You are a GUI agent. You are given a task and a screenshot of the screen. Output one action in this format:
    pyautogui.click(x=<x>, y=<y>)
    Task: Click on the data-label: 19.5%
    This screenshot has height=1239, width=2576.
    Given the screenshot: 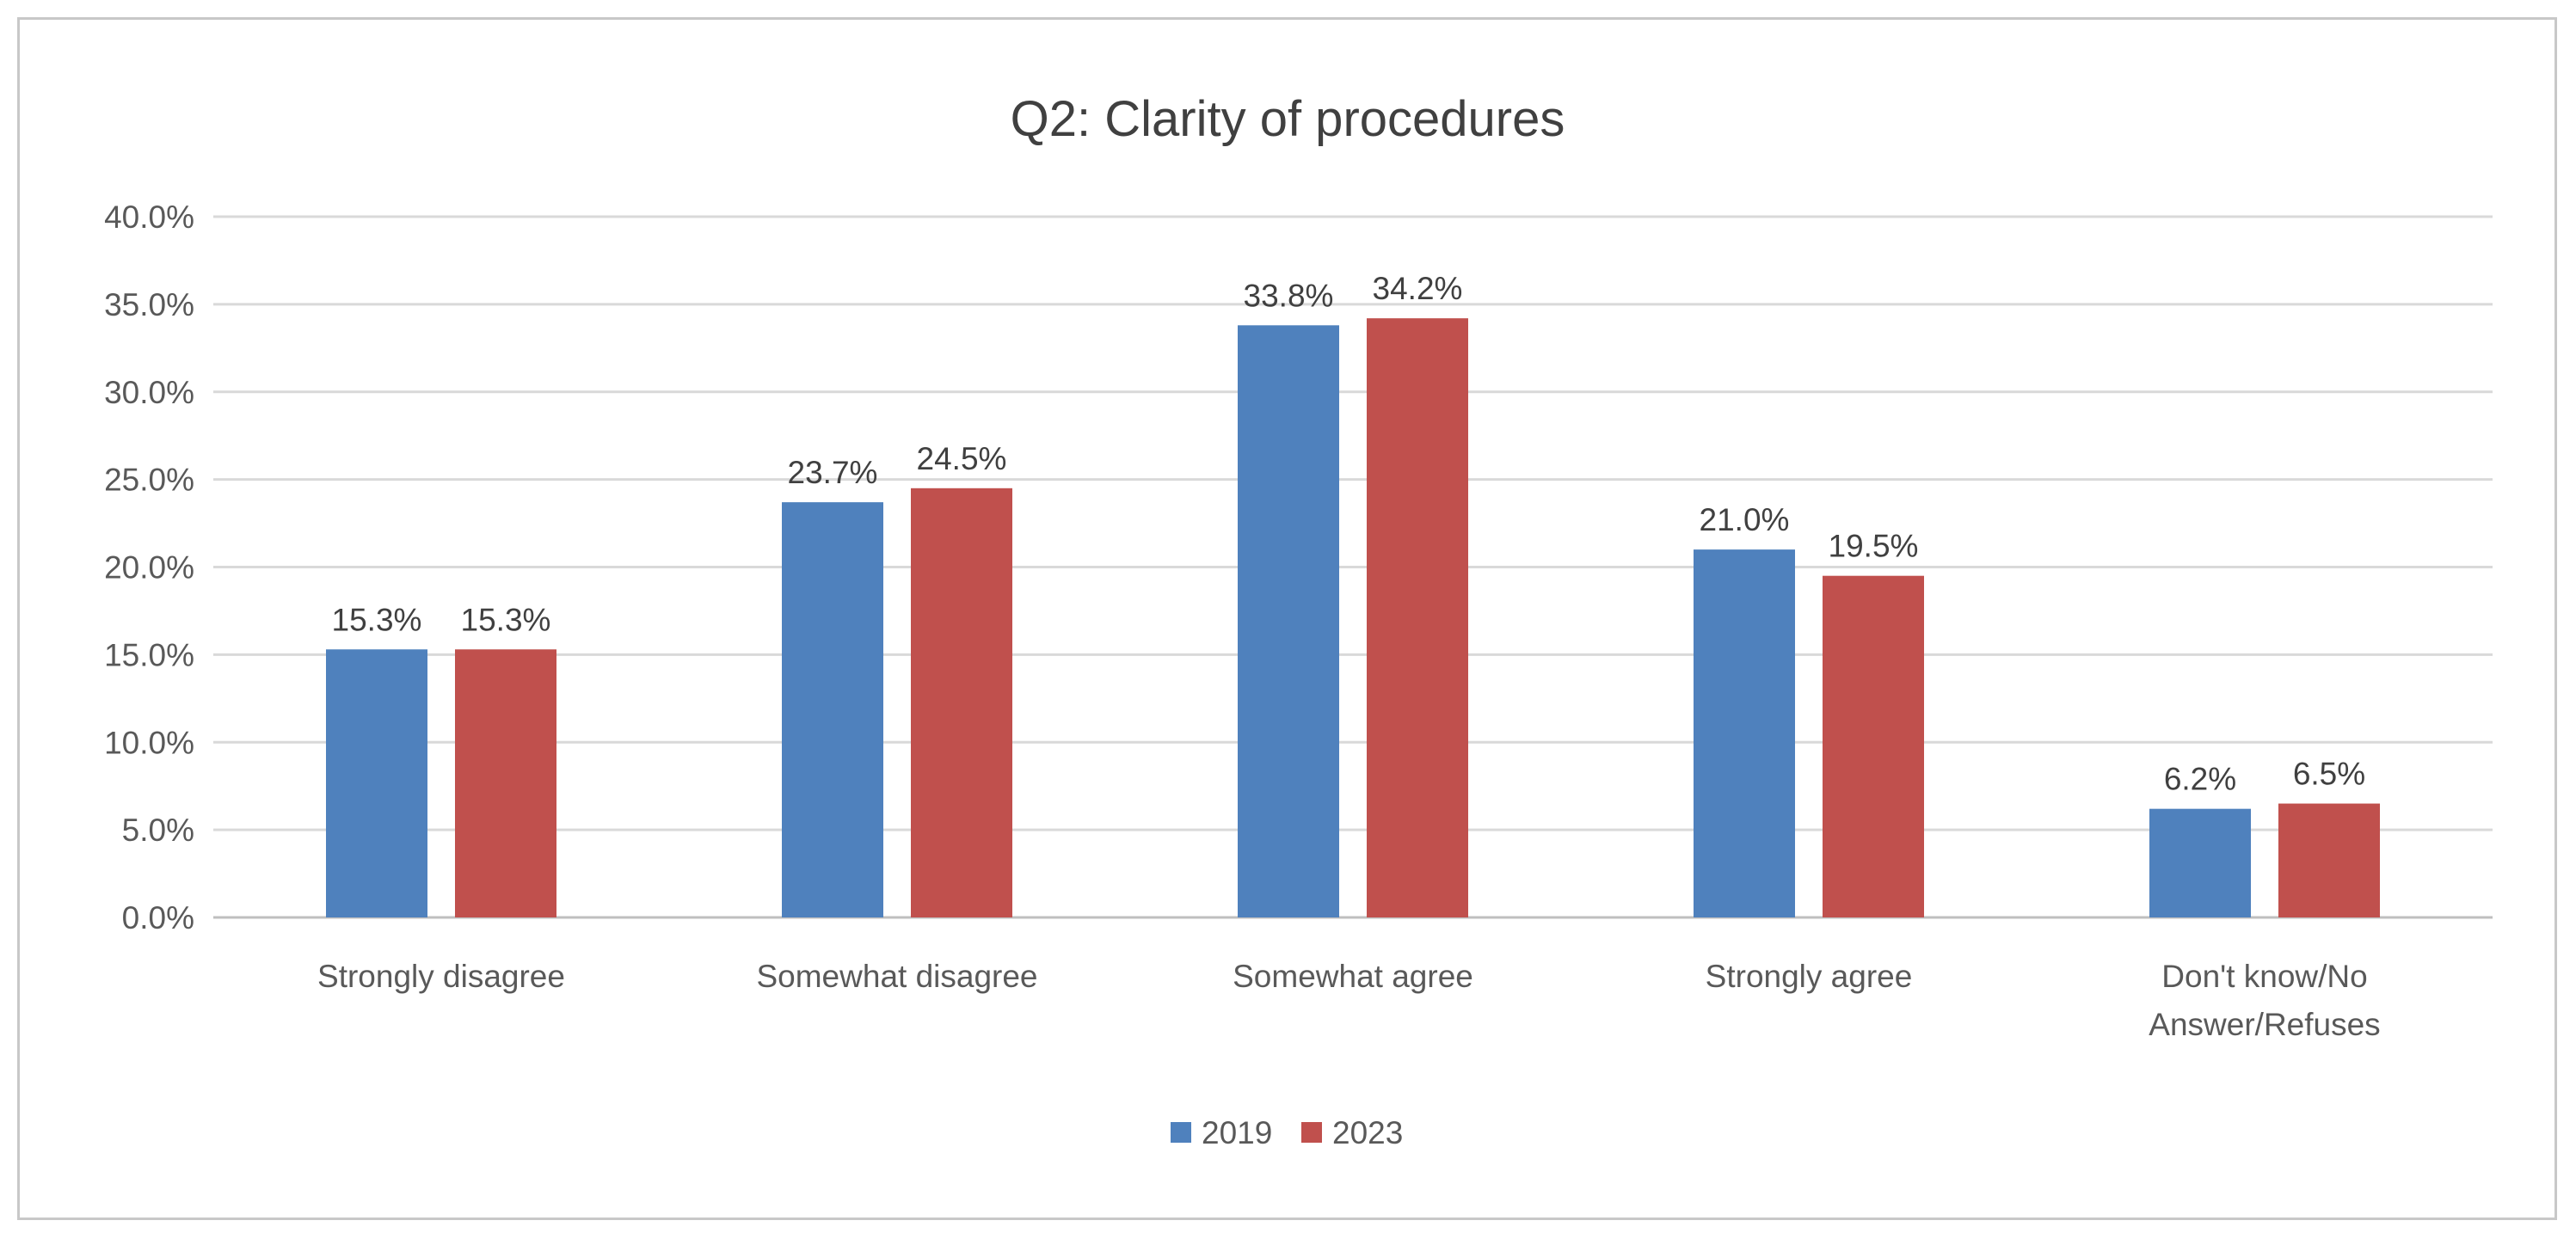 What is the action you would take?
    pyautogui.click(x=1874, y=546)
    